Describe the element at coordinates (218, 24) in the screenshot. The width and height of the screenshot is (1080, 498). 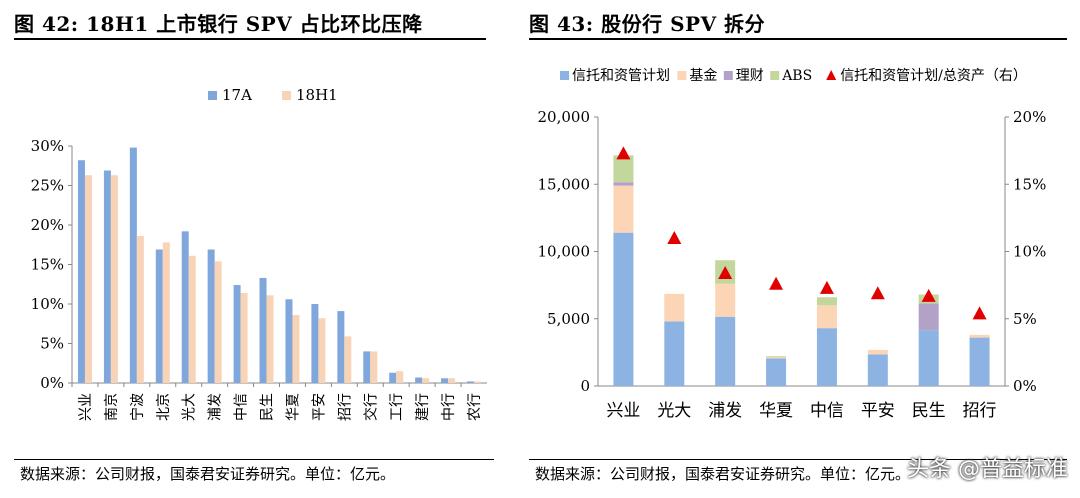
I see `left-chart-title: 图 42: 18H1 上市银行 SPV 占比环比压降` at that location.